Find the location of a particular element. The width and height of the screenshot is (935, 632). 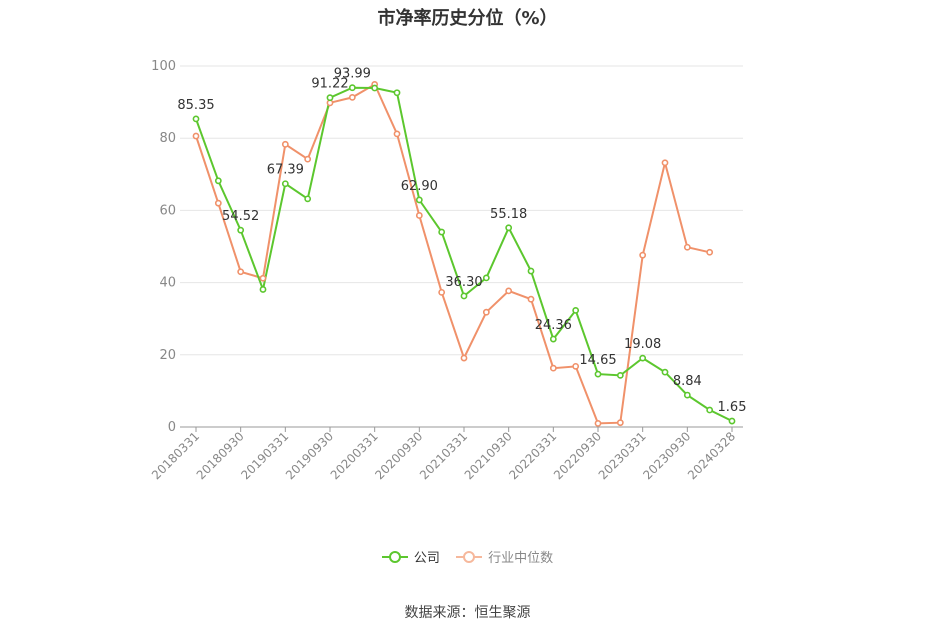

data-label: 91.22 is located at coordinates (329, 84).